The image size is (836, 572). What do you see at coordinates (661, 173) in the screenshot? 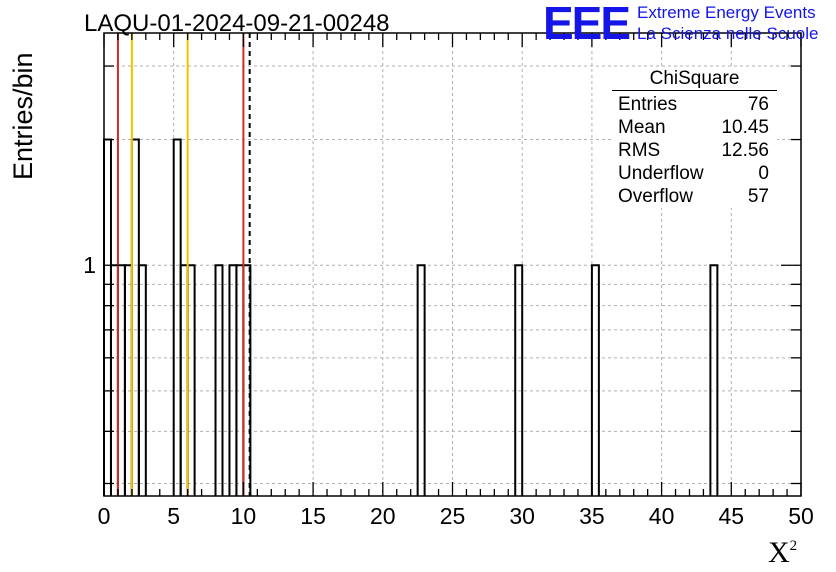
I see `stats-label: Underflow` at bounding box center [661, 173].